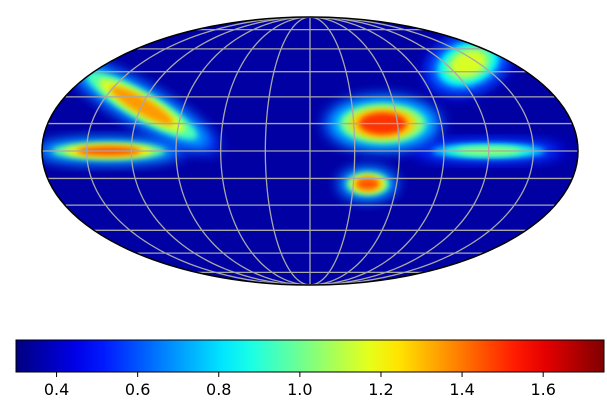 The width and height of the screenshot is (607, 410). I want to click on colorbar-tick-label: 0.6, so click(137, 389).